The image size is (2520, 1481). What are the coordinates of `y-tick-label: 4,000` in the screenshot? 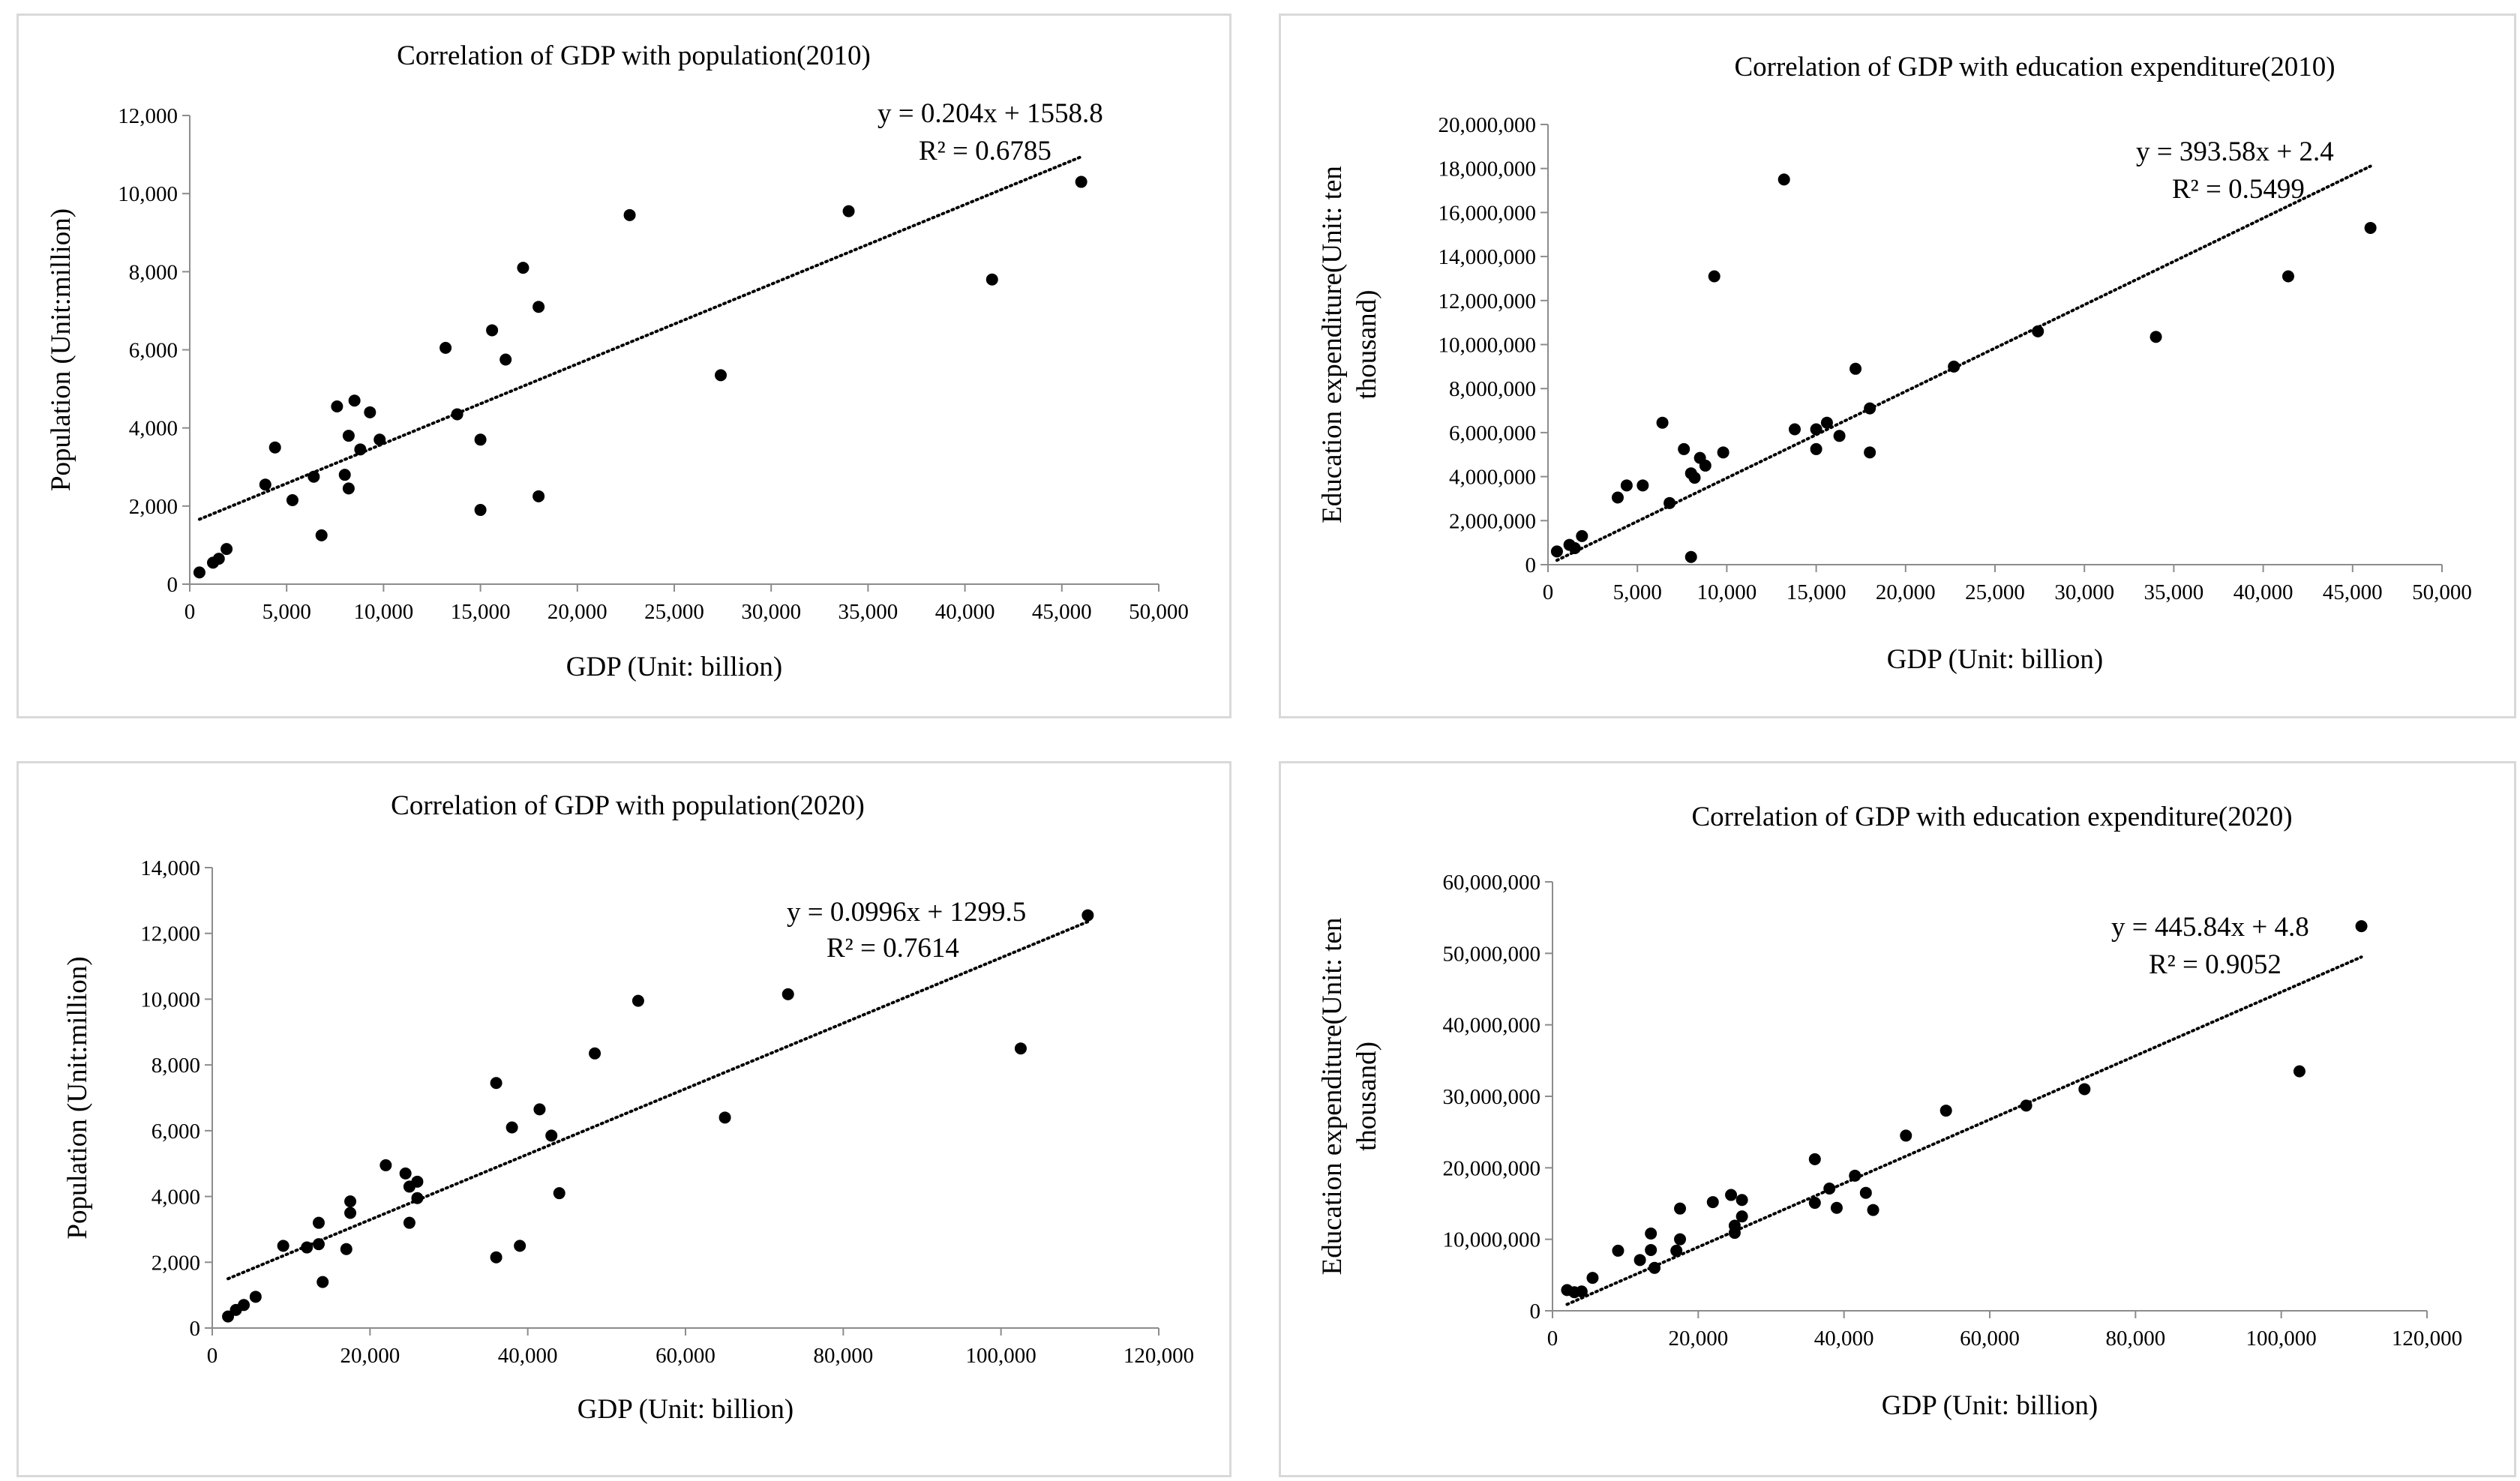 It's located at (176, 1198).